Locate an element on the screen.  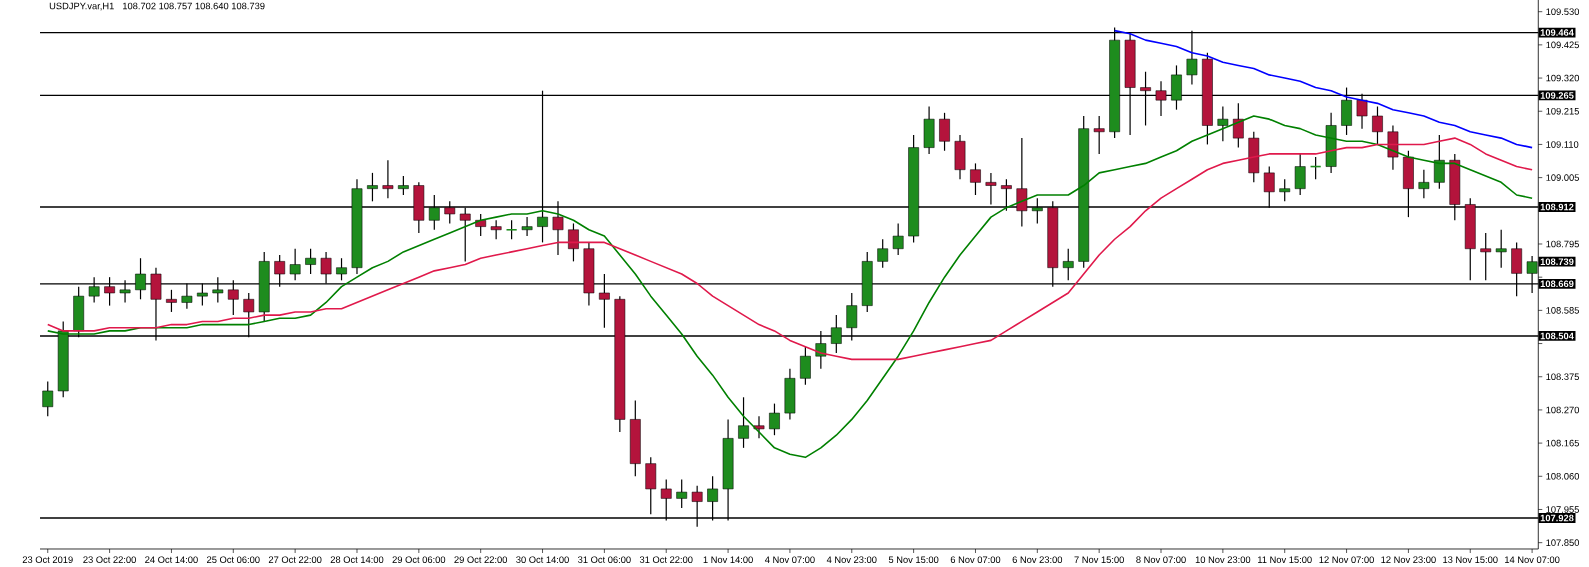
y-tick-label: 109.425 is located at coordinates (1562, 45).